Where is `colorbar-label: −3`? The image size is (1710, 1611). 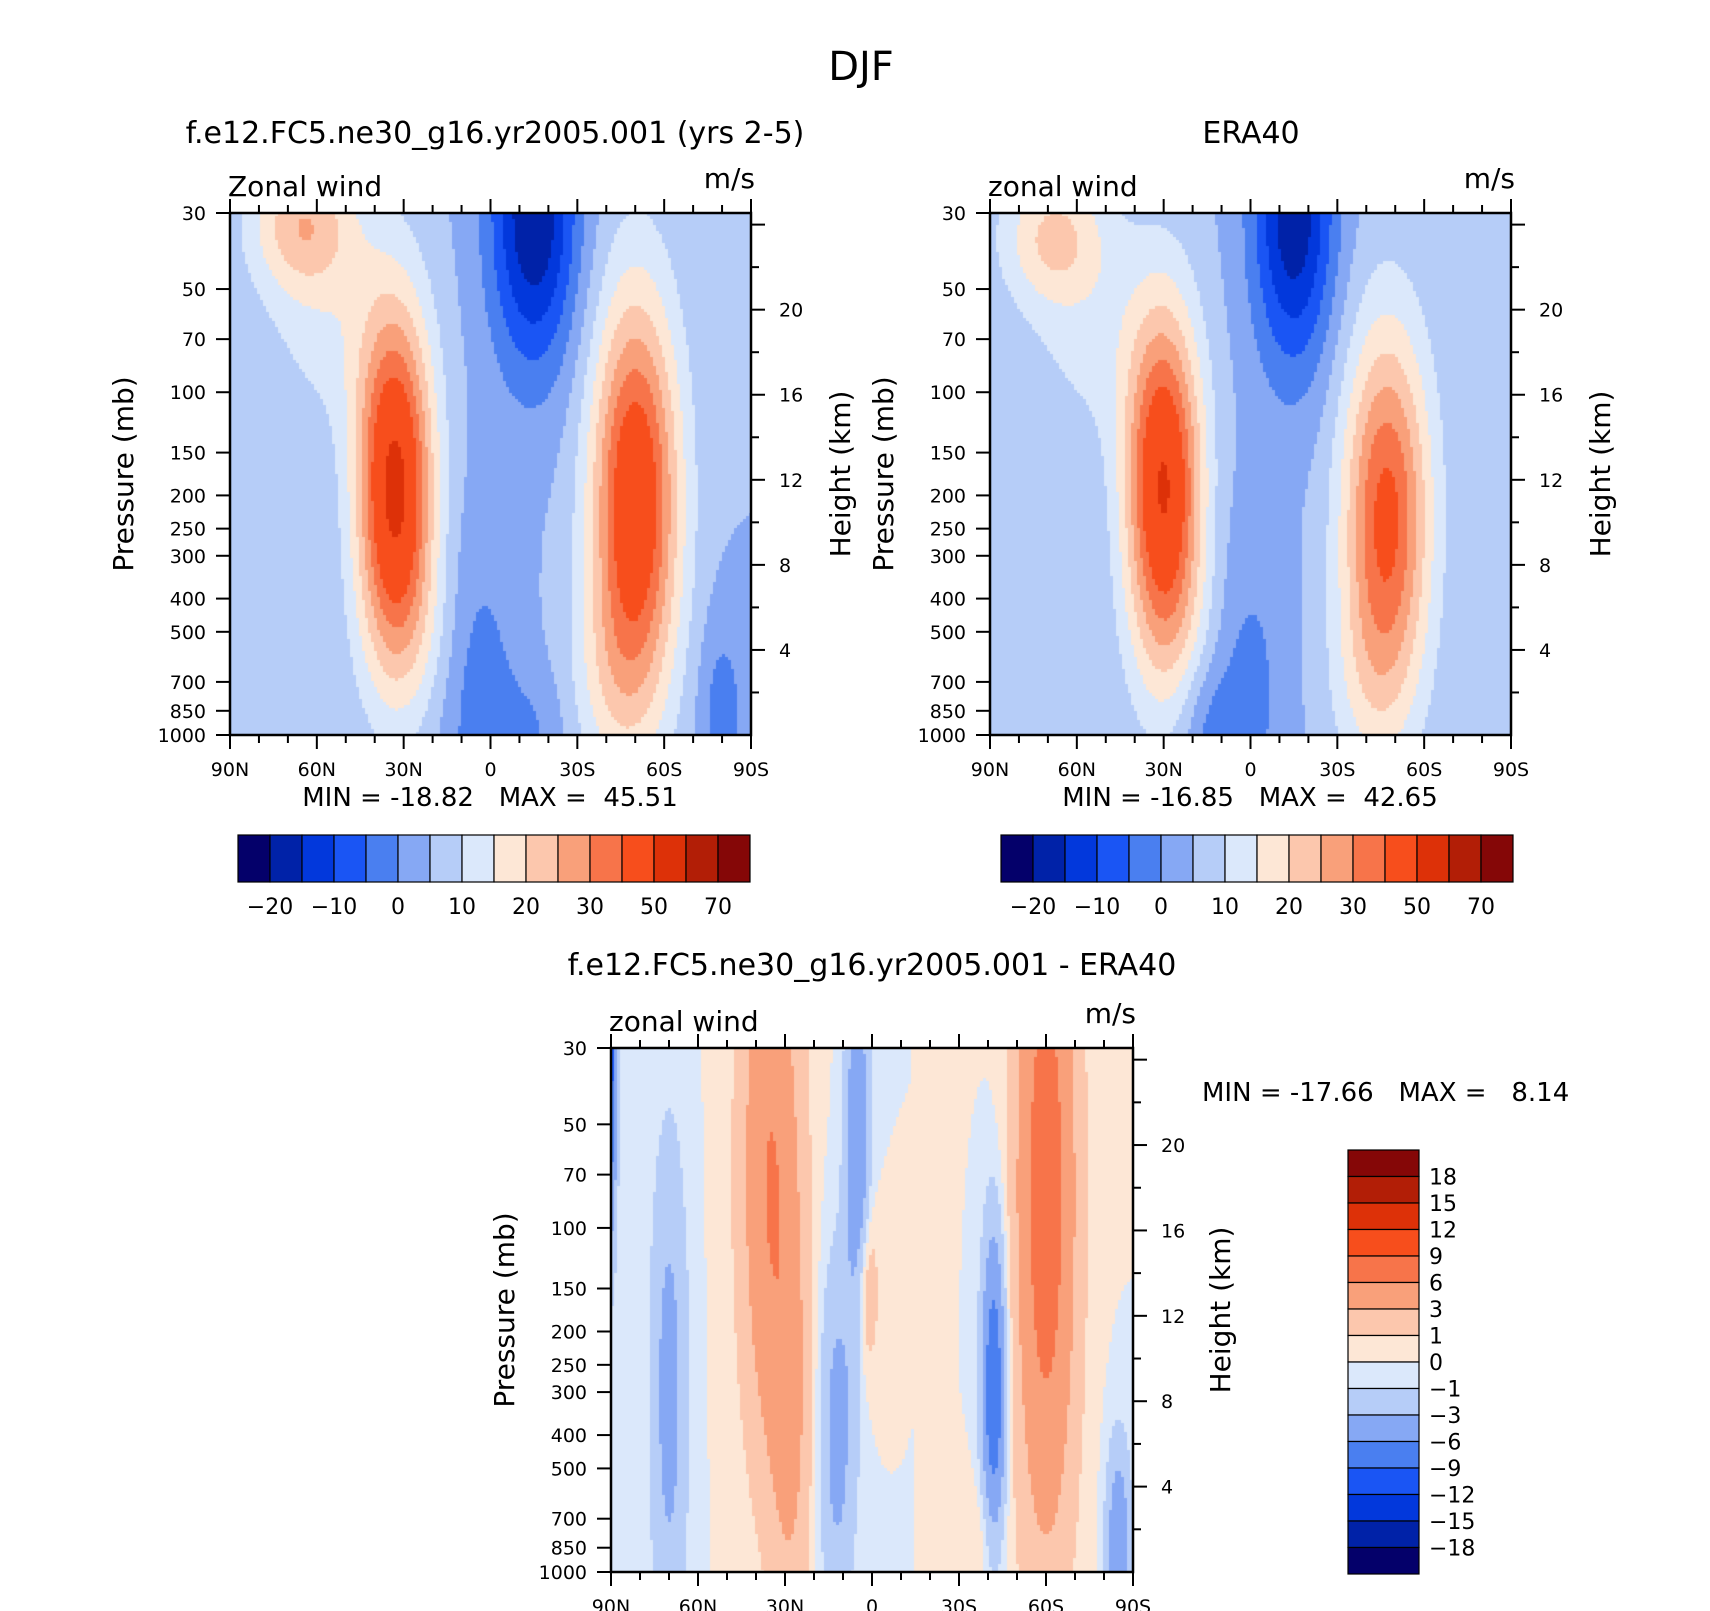
colorbar-label: −3 is located at coordinates (1445, 1416).